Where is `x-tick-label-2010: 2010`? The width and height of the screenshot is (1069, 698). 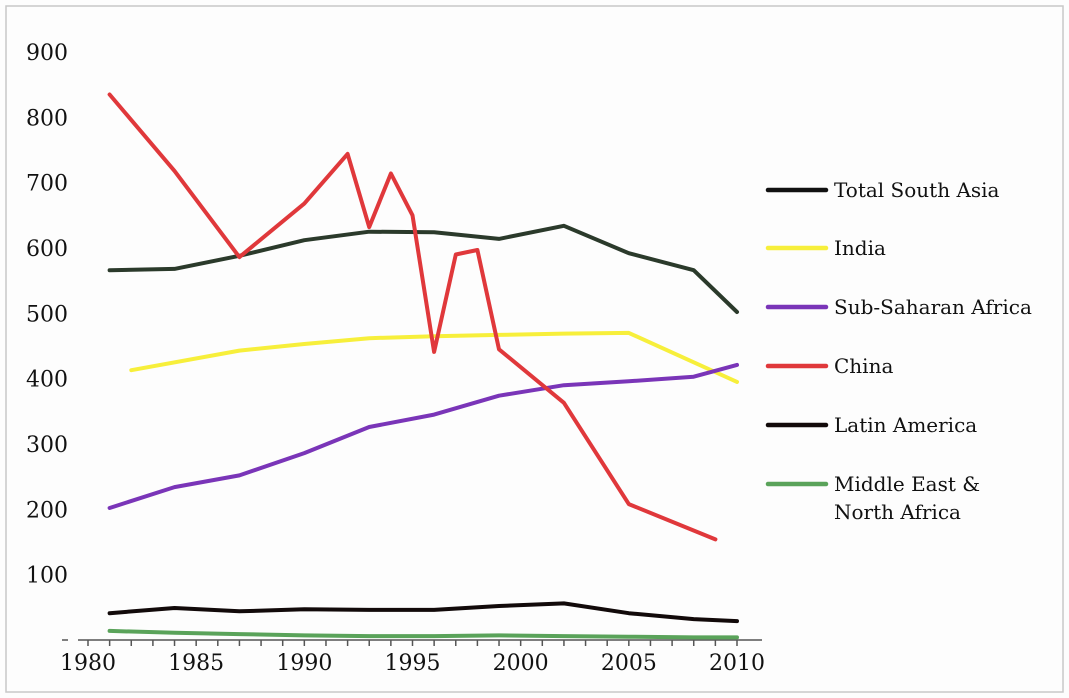 x-tick-label-2010: 2010 is located at coordinates (737, 663).